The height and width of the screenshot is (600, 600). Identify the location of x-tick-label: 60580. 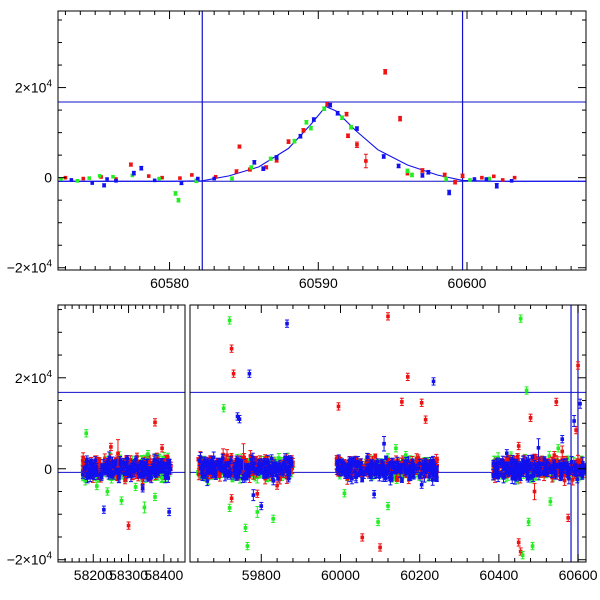
(169, 283).